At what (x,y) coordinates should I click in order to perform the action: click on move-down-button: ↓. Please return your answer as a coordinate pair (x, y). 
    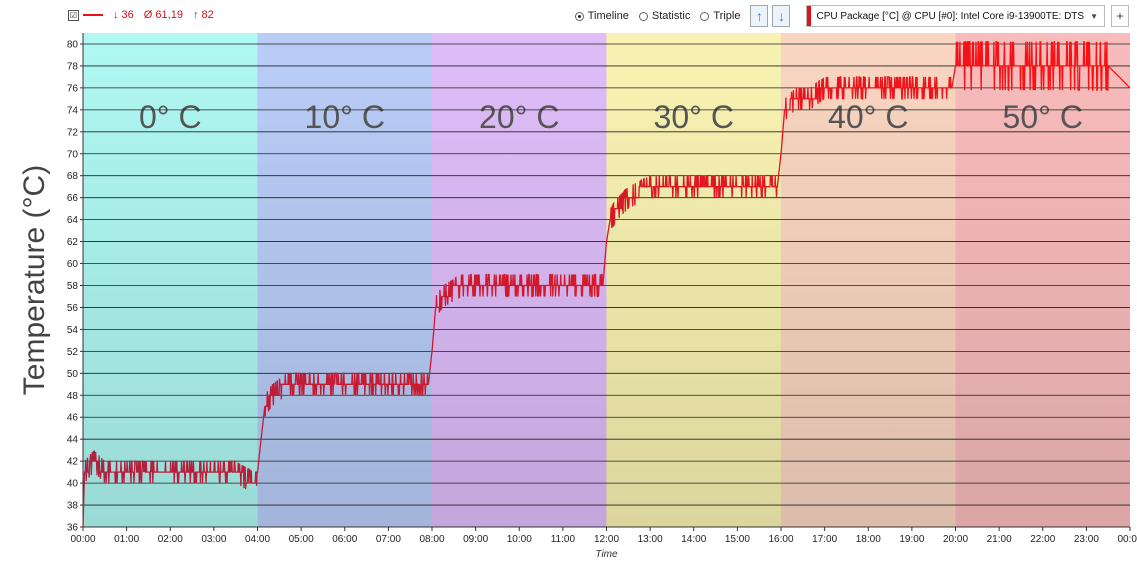
    Looking at the image, I should click on (781, 16).